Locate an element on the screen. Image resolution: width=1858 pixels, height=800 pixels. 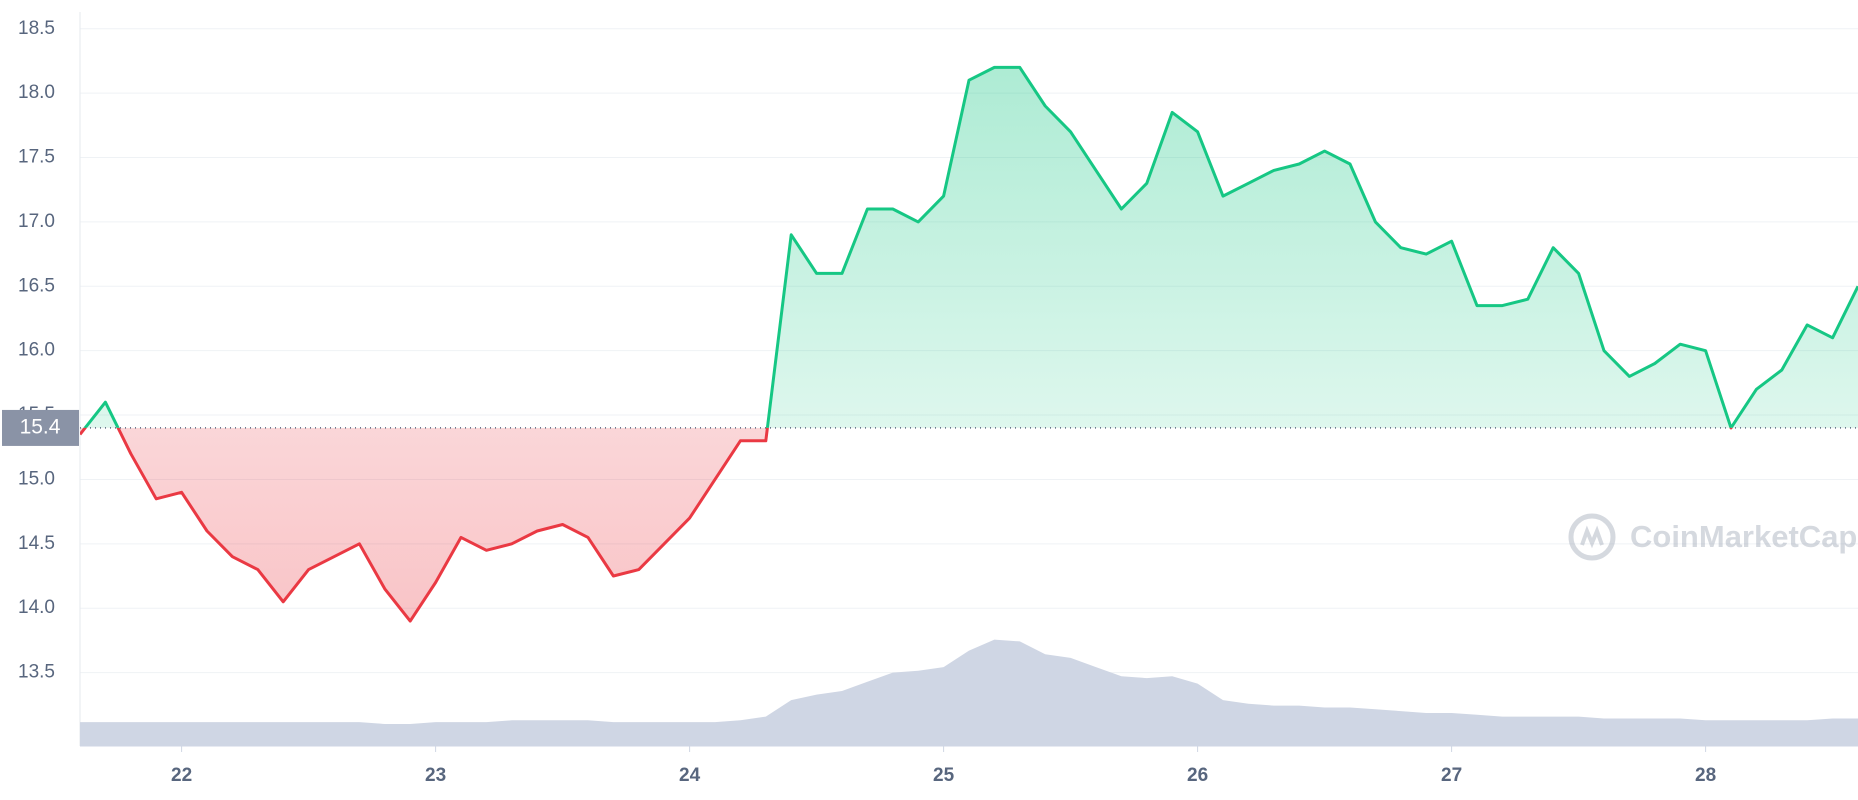
baseline-label-box is located at coordinates (40, 427).